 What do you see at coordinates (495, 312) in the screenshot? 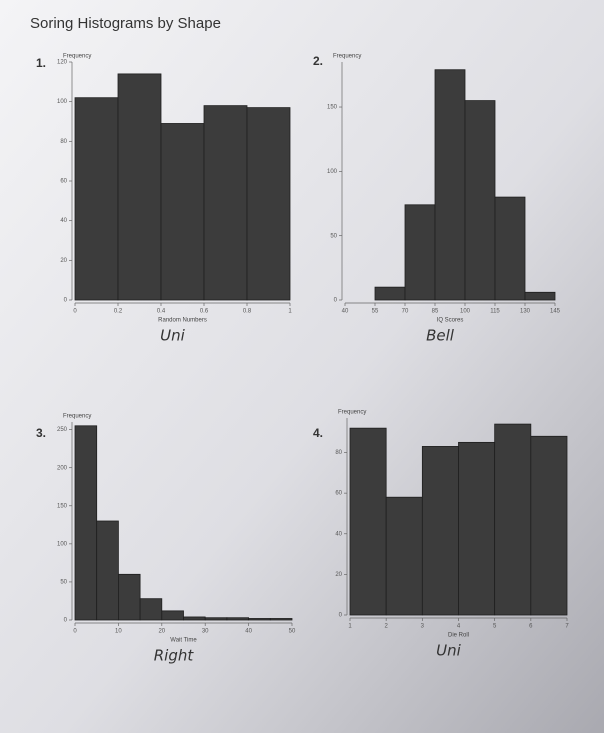
I see `x-tick-label: 115` at bounding box center [495, 312].